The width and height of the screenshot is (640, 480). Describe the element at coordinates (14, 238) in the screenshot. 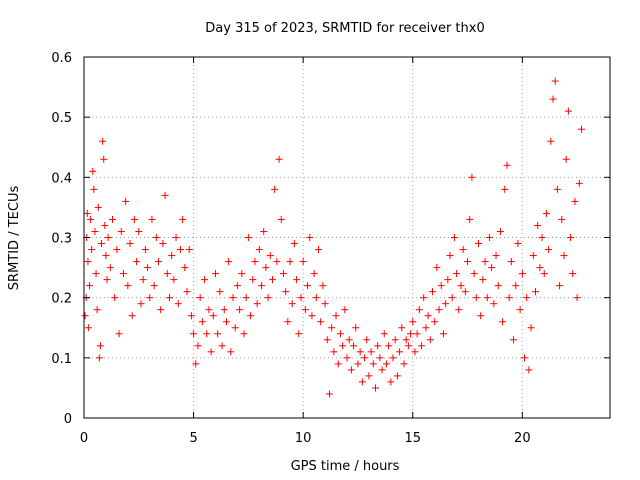

I see `y-axis-label: SRMTID / TECUs` at that location.